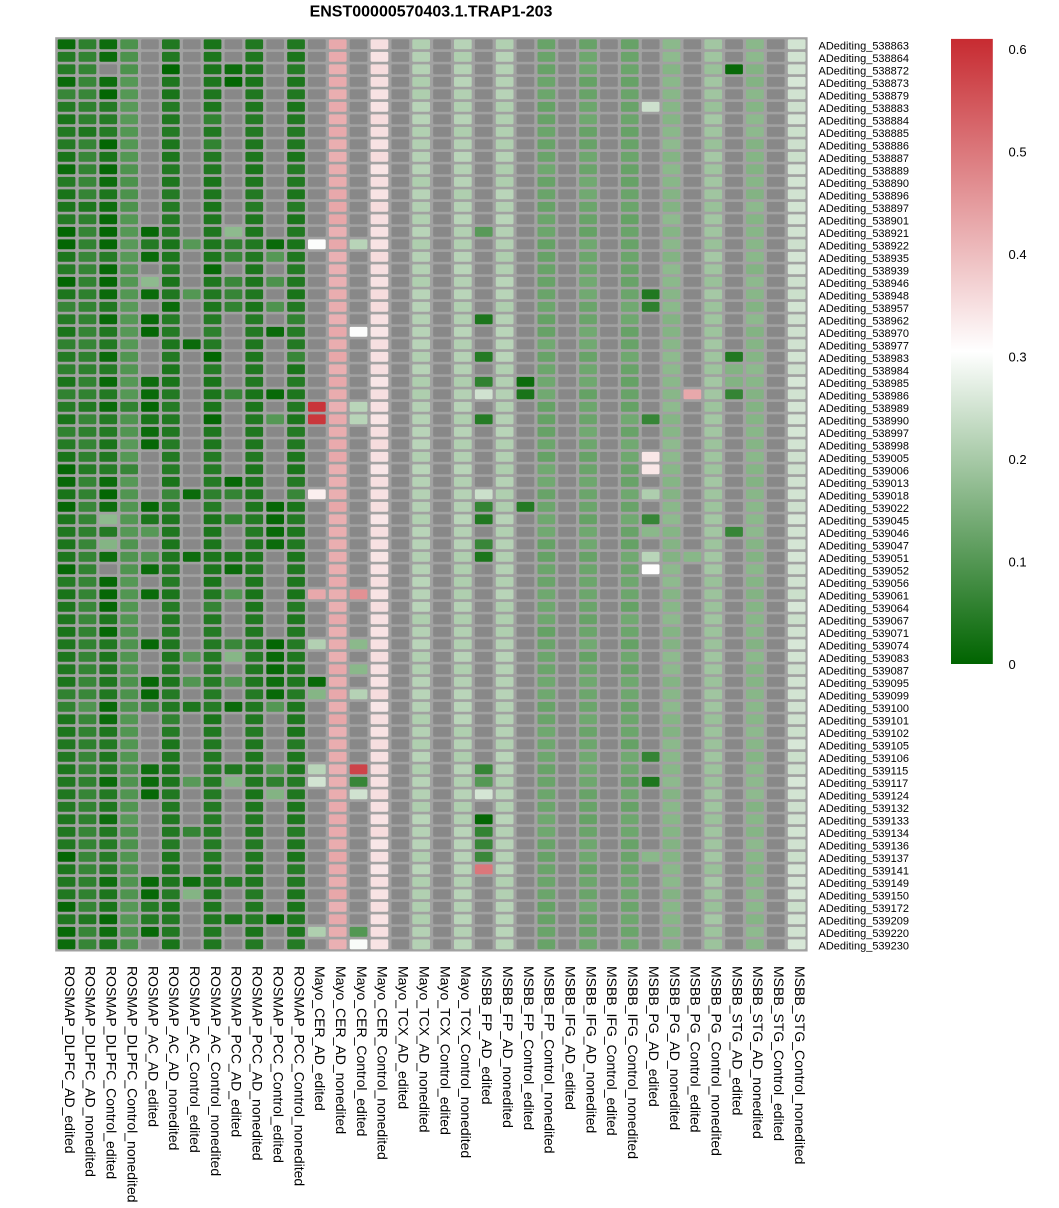 Image resolution: width=1059 pixels, height=1208 pixels. I want to click on svg-text: MSBB_FP_Control_edited, so click(529, 1048).